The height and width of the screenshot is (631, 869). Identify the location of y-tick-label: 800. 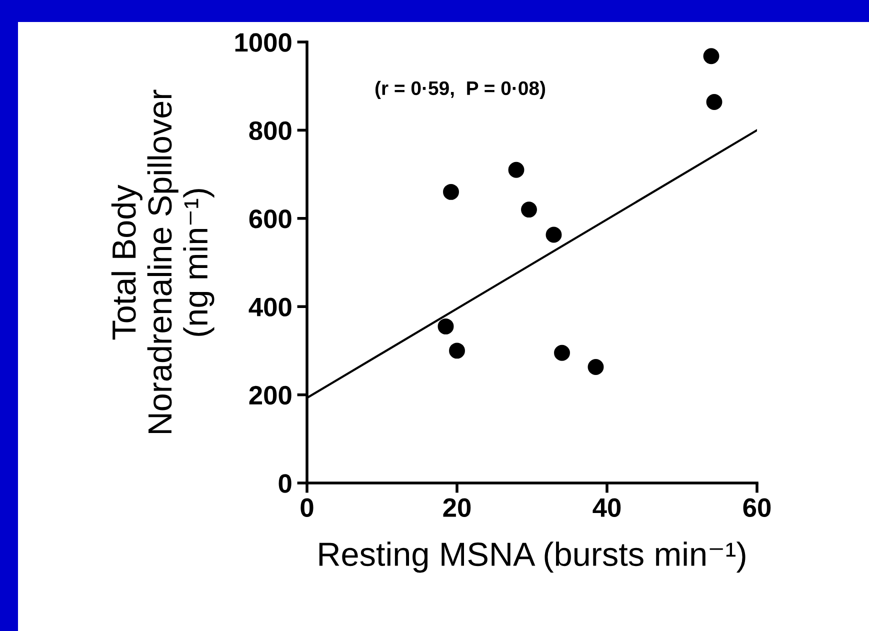
(270, 130).